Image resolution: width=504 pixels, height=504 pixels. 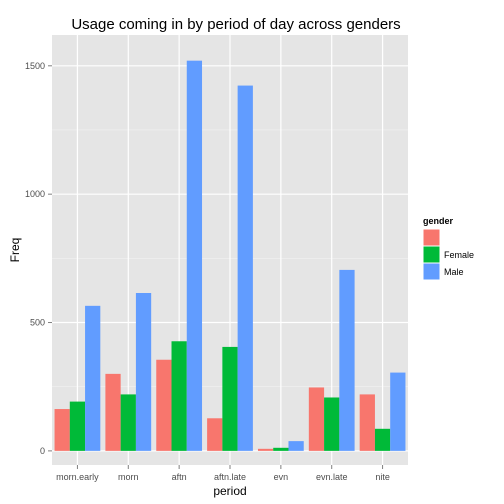 I want to click on bar-aftn.late-series-2, so click(x=245, y=268).